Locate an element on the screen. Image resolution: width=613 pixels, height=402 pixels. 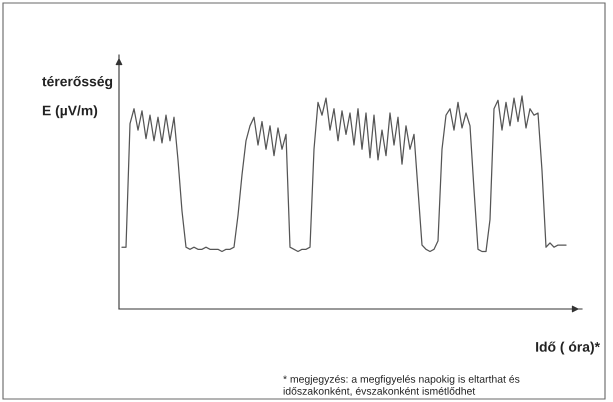
text: * megjegyzés: a megfigyelés napokig is eltarthat és időszakonként, évszakonként ismétlődhet is located at coordinates (401, 385).